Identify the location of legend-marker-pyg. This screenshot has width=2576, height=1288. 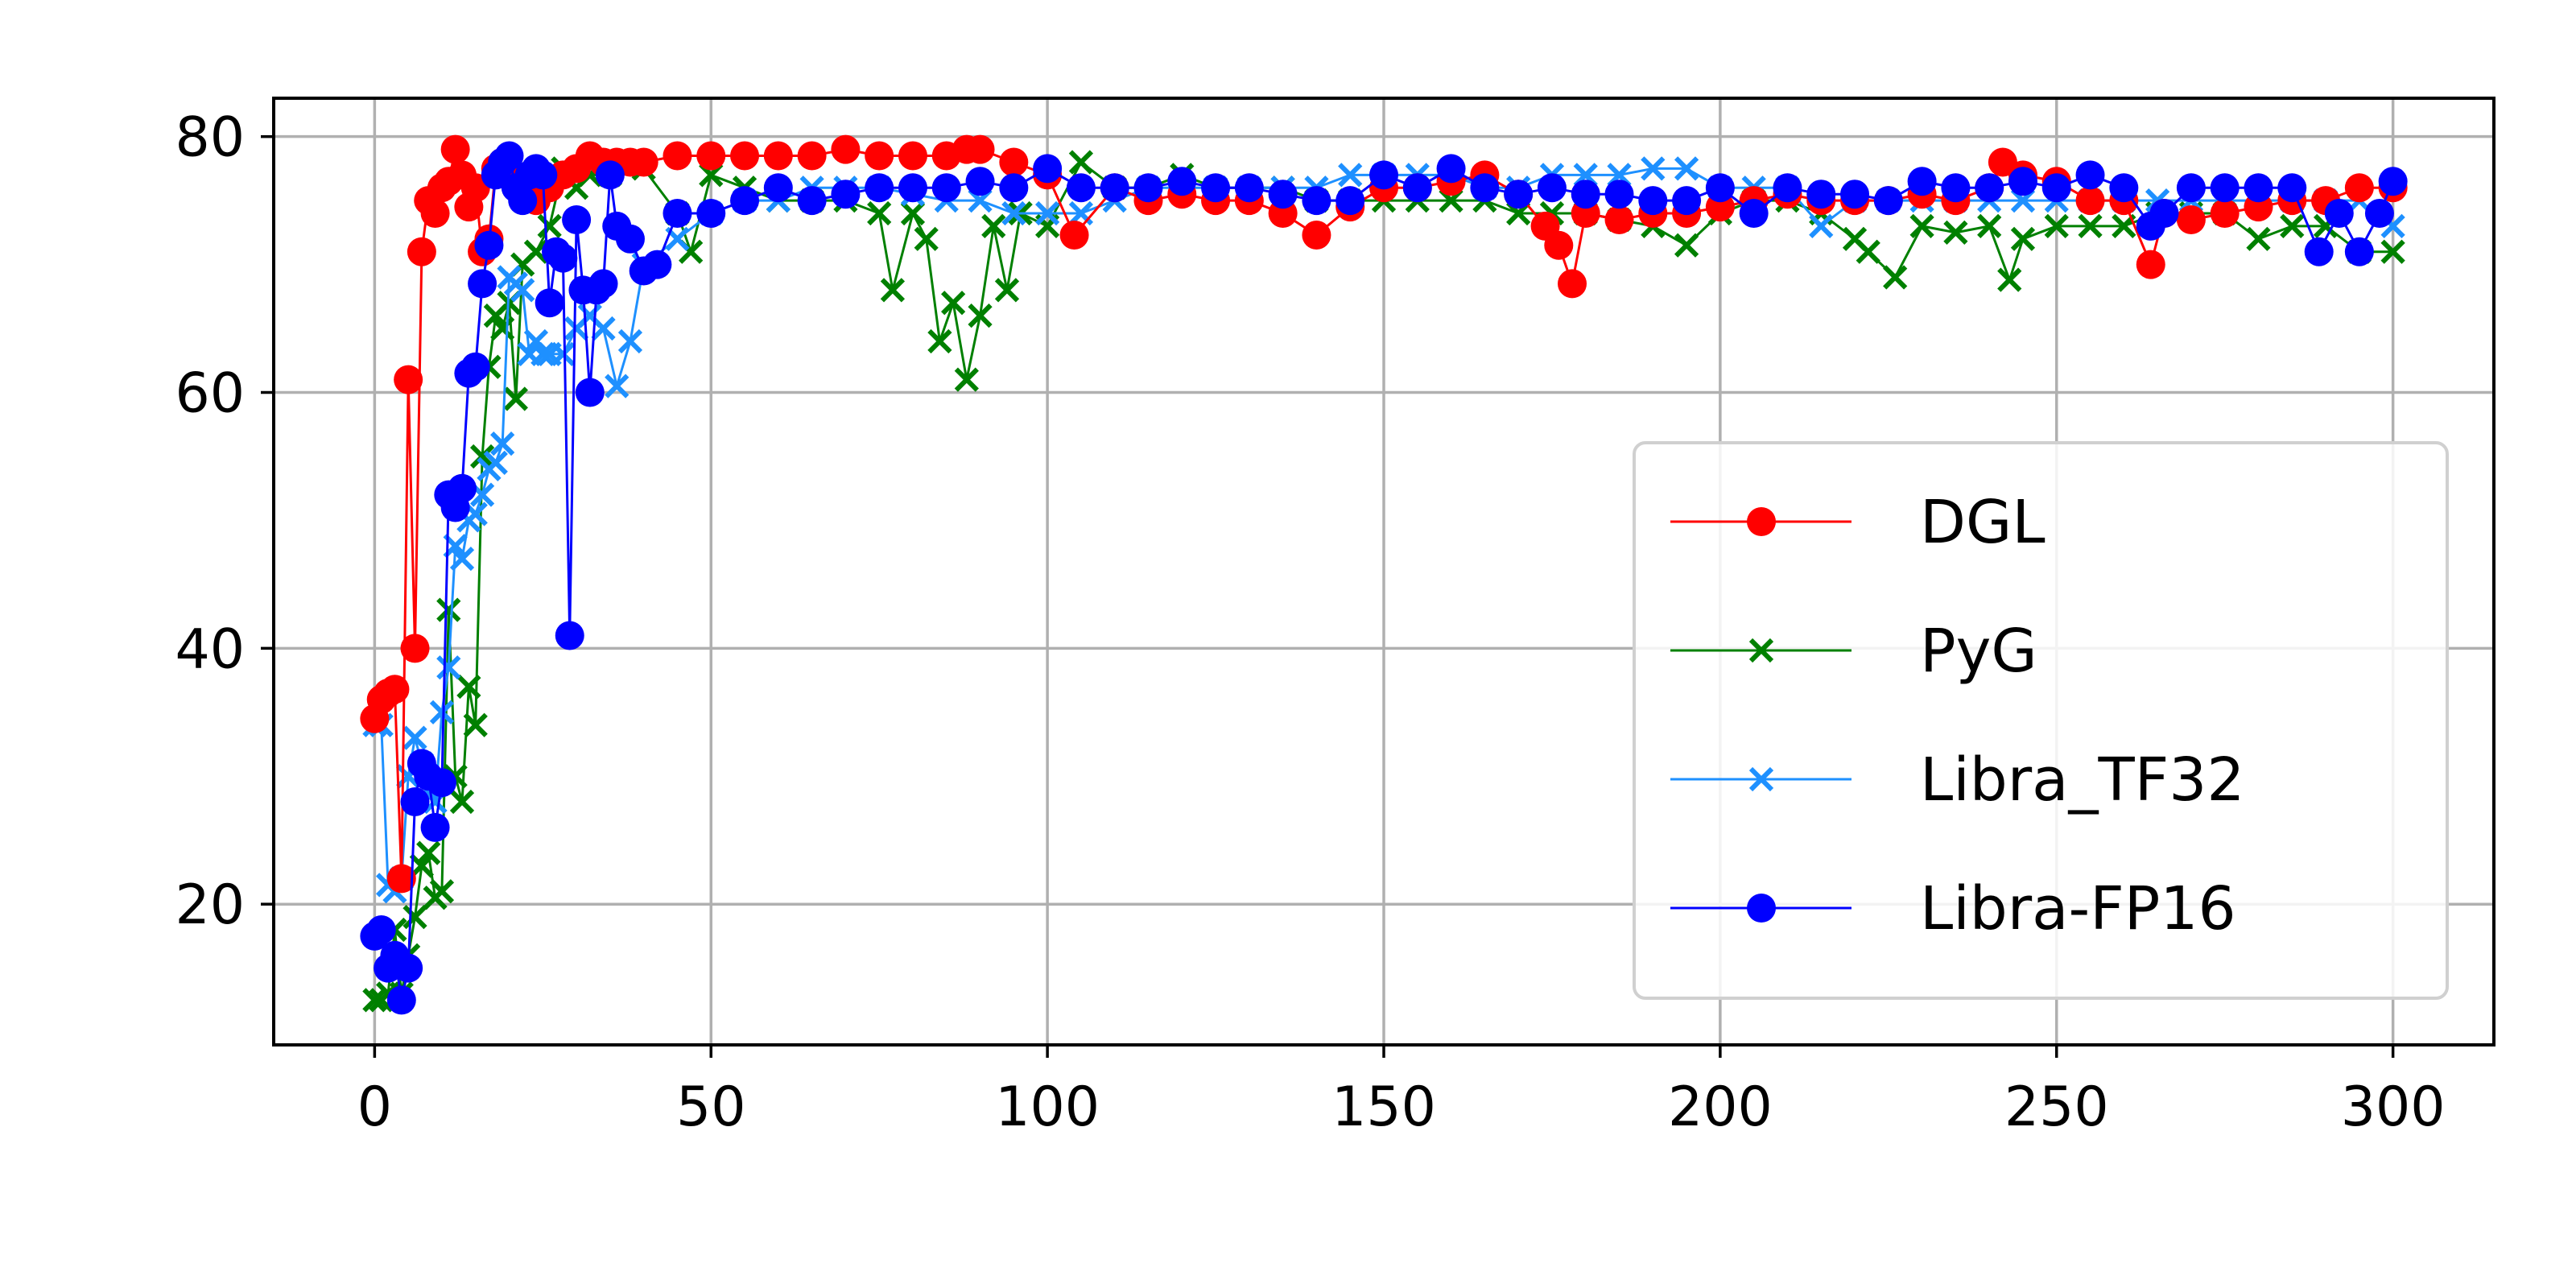
(1761, 650).